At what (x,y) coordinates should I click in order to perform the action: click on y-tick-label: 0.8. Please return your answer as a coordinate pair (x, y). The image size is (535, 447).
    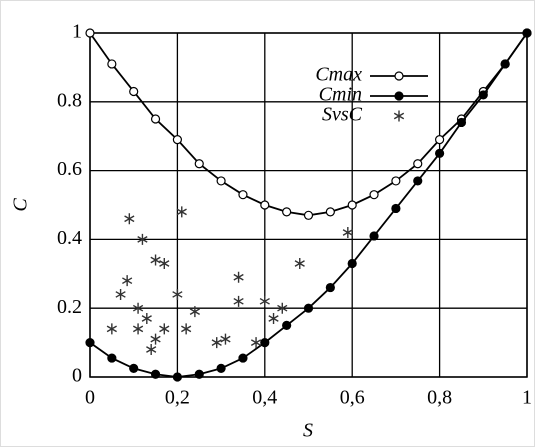
    Looking at the image, I should click on (69, 100).